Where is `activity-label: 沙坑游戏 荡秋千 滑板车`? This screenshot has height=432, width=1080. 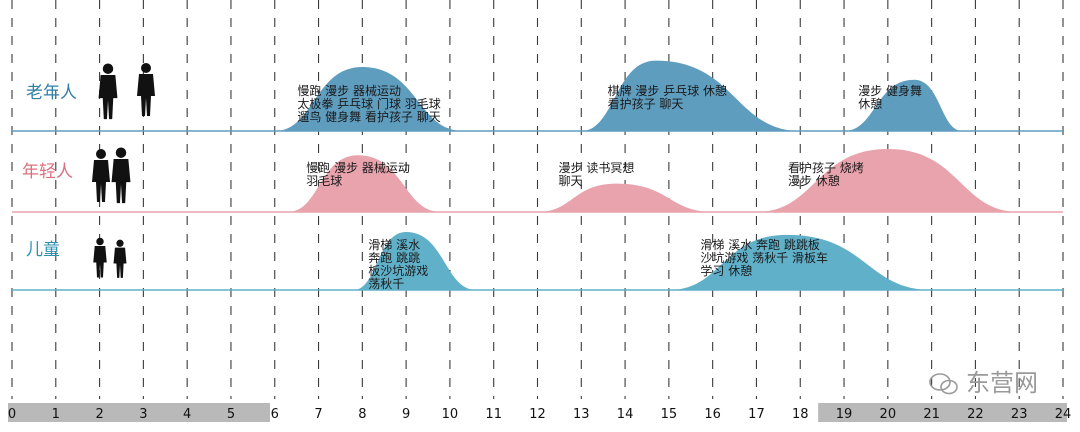 activity-label: 沙坑游戏 荡秋千 滑板车 is located at coordinates (764, 257).